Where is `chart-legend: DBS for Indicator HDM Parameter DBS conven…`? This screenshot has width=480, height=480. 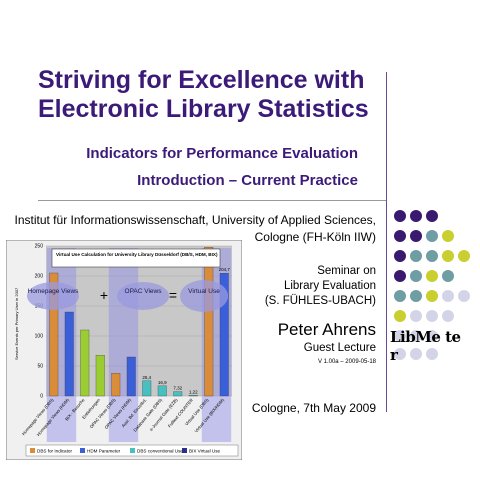
chart-legend: DBS for Indicator HDM Parameter DBS conven… is located at coordinates (132, 450).